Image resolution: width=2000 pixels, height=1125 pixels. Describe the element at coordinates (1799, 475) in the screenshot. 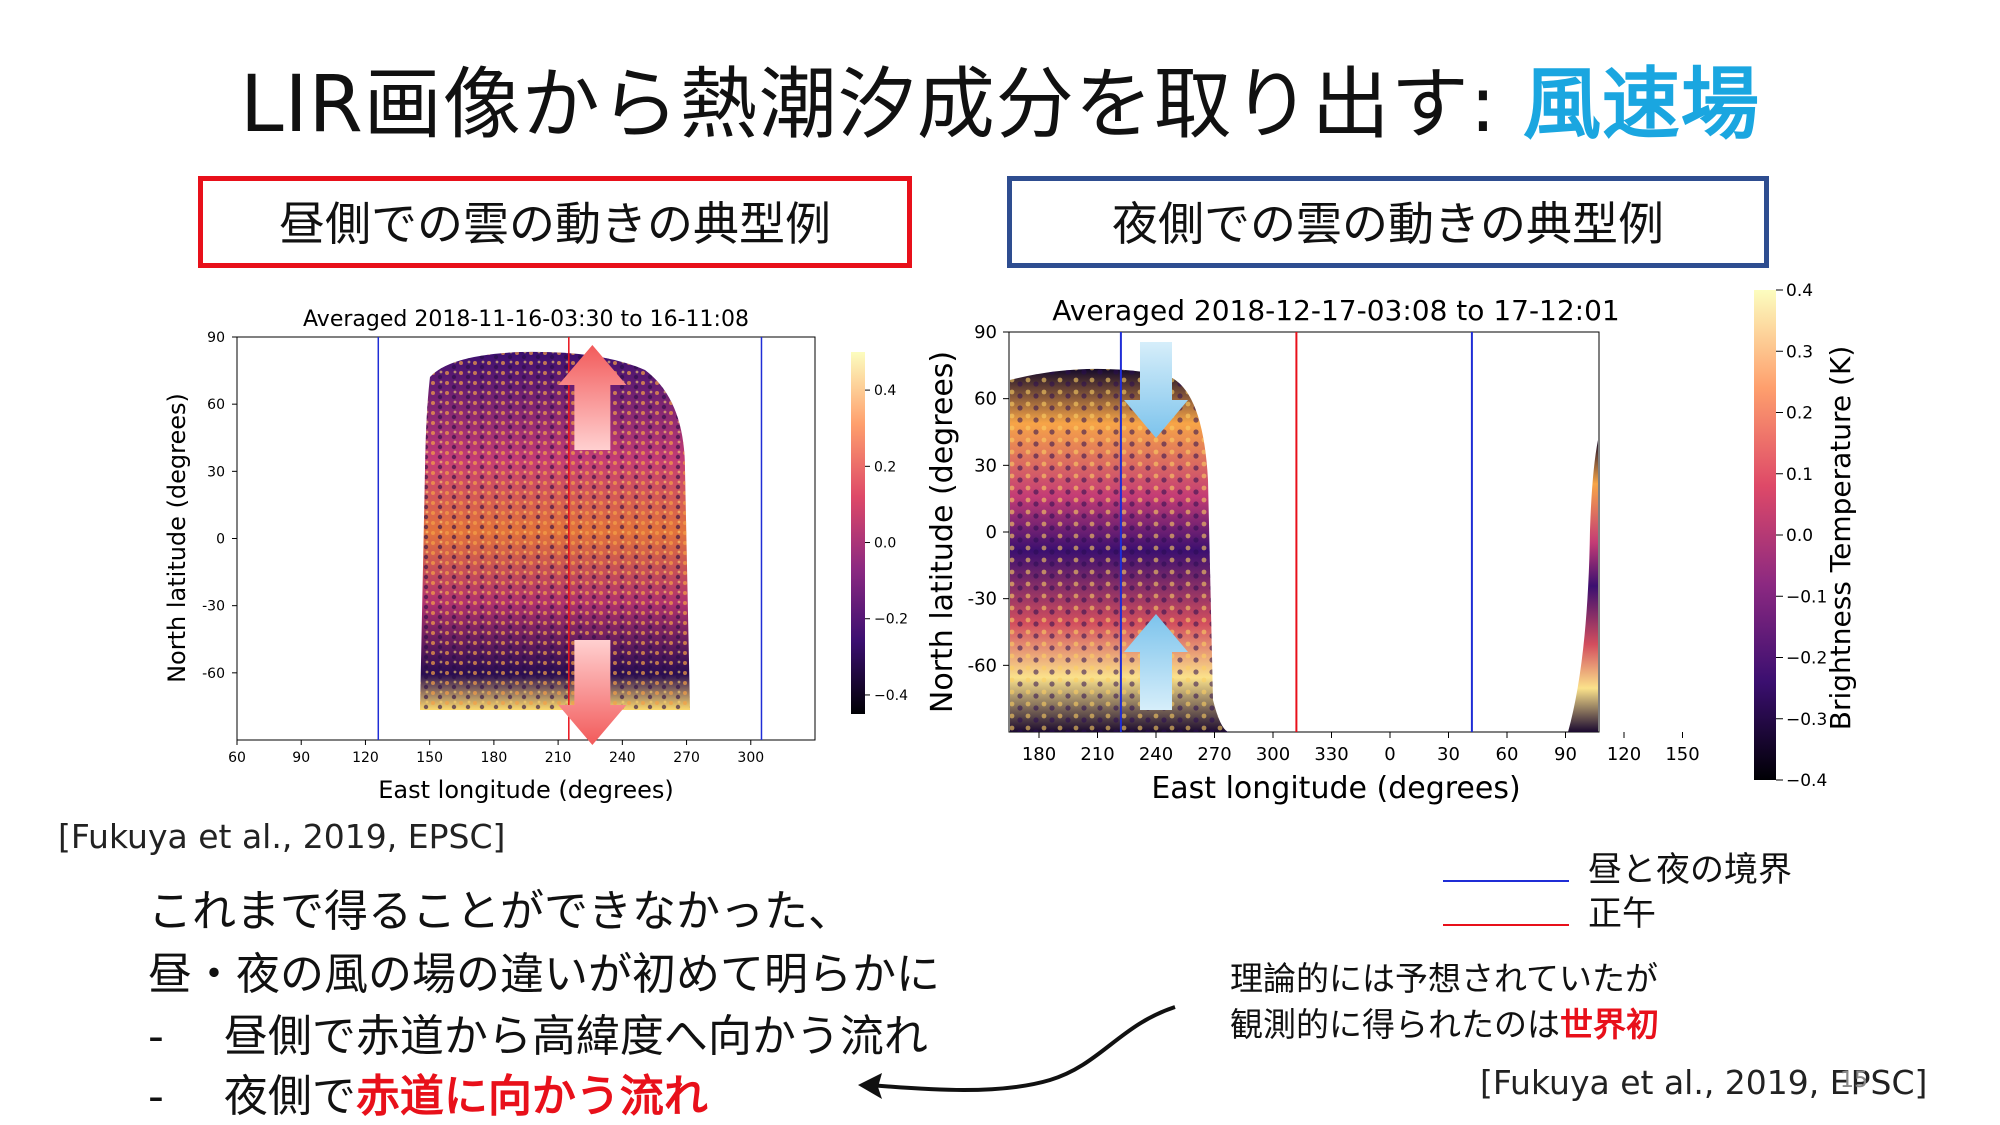

I see `colorbar-tick-label: 0.1` at that location.